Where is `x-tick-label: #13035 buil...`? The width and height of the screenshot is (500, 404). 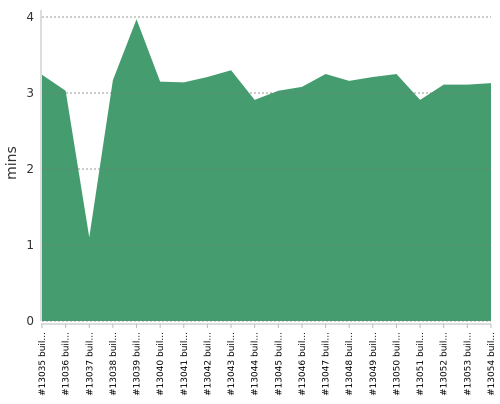 x-tick-label: #13035 buil... is located at coordinates (43, 364).